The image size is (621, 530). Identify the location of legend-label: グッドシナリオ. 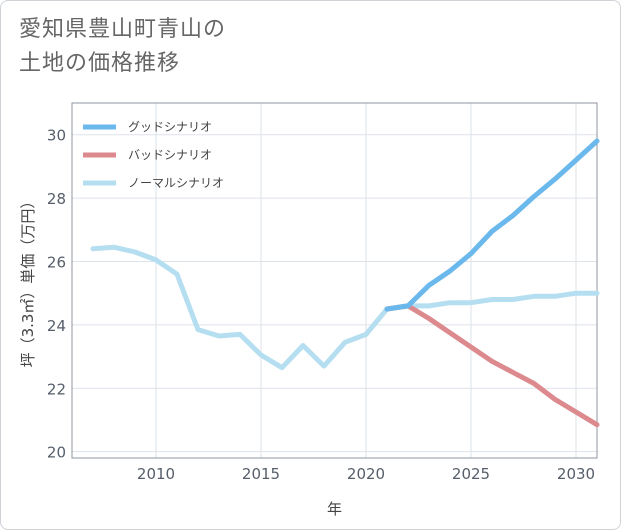
(170, 127).